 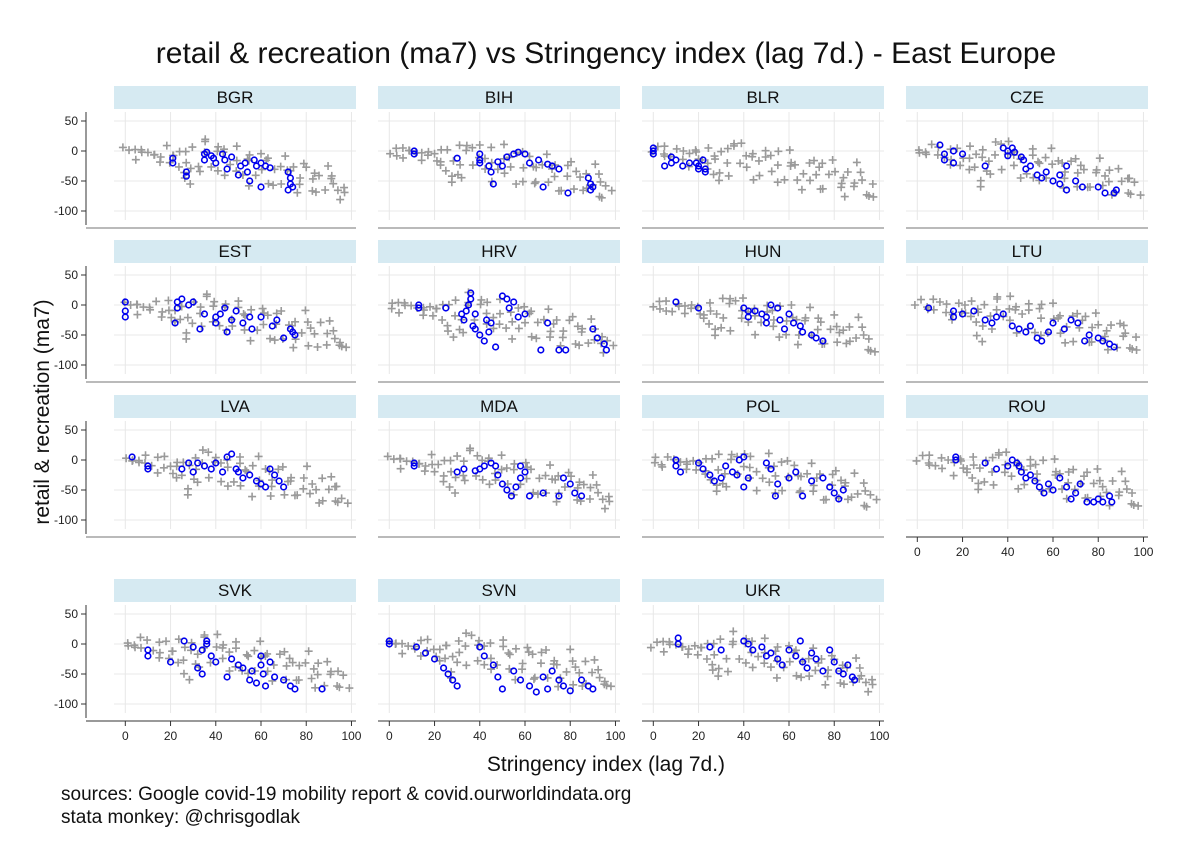 What do you see at coordinates (499, 406) in the screenshot?
I see `panel-strip` at bounding box center [499, 406].